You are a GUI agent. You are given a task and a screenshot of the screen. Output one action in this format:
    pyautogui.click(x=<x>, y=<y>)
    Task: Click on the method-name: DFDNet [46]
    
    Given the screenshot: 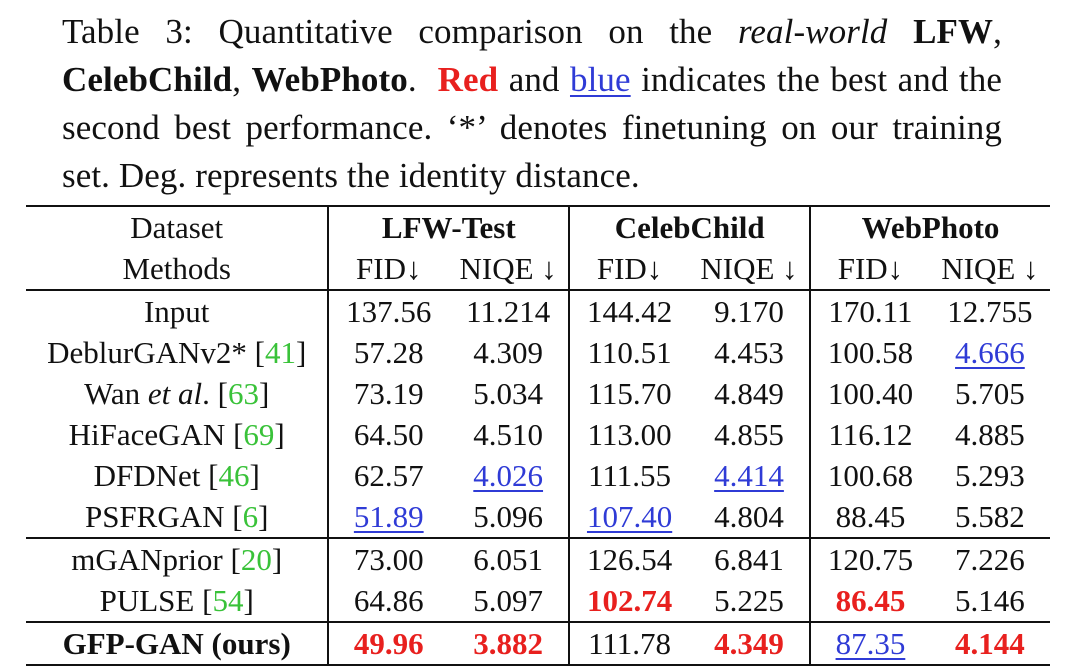 What is the action you would take?
    pyautogui.click(x=177, y=475)
    